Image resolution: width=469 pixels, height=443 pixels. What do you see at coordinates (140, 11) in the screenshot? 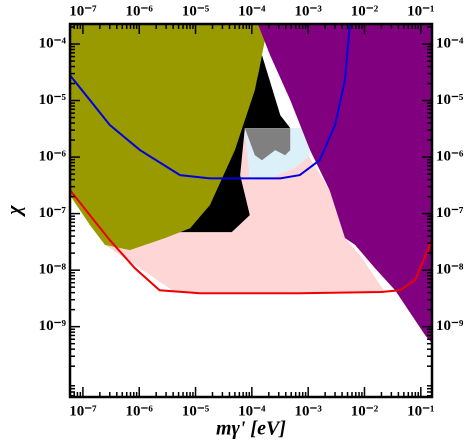
I see `x-tick-label-top: 10⁻⁶` at bounding box center [140, 11].